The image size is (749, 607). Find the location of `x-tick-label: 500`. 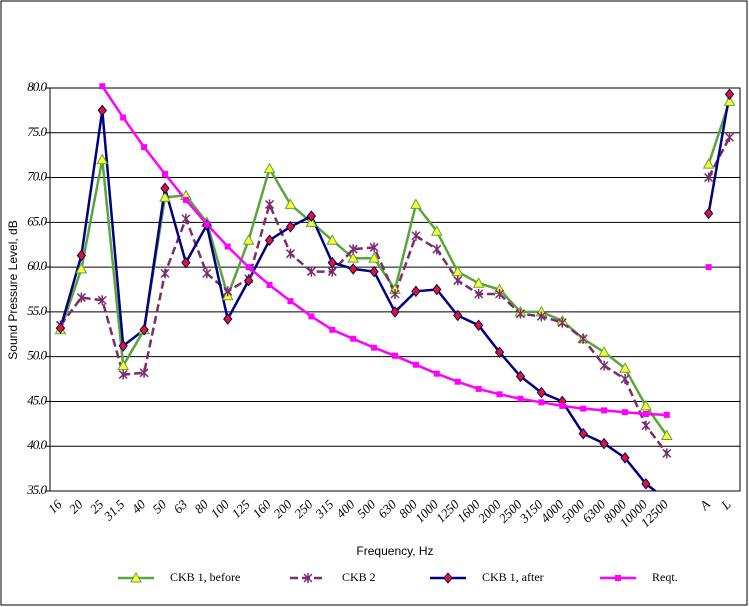

x-tick-label: 500 is located at coordinates (366, 508).